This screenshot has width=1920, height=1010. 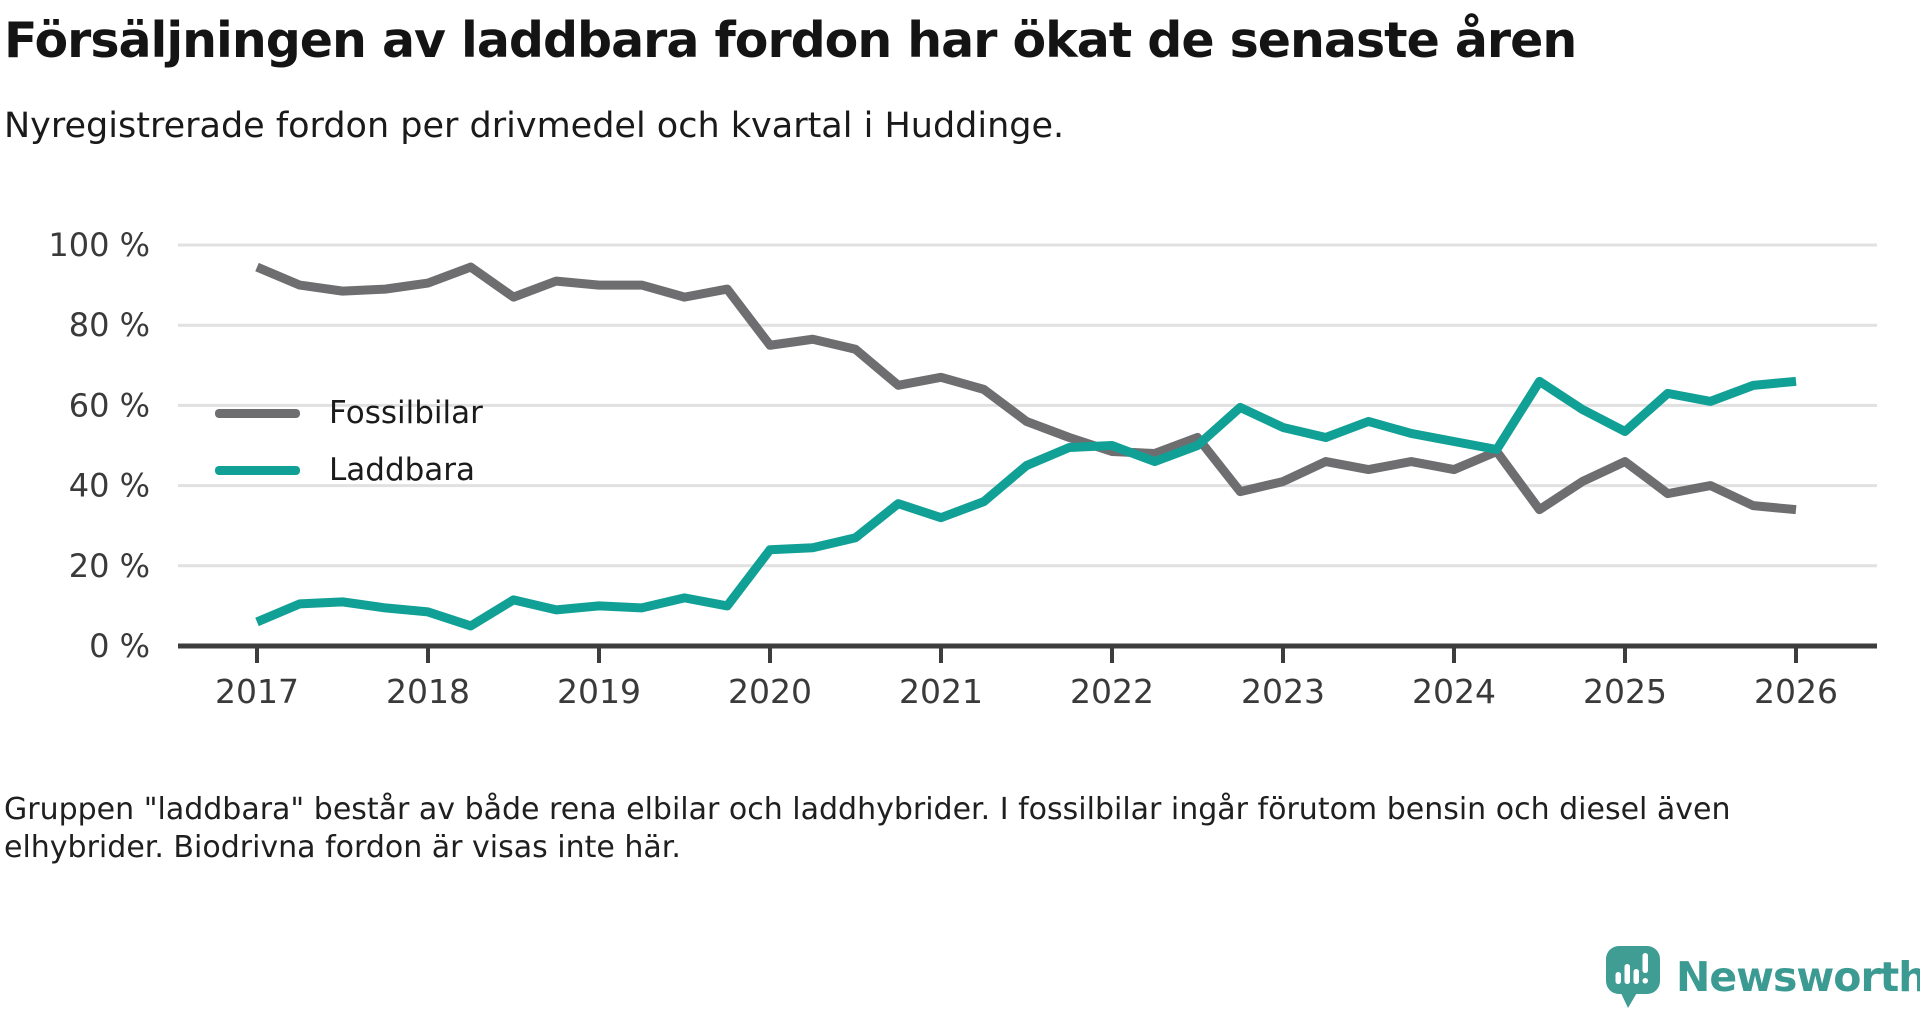 What do you see at coordinates (599, 691) in the screenshot?
I see `x-axis-tick-label: 2019` at bounding box center [599, 691].